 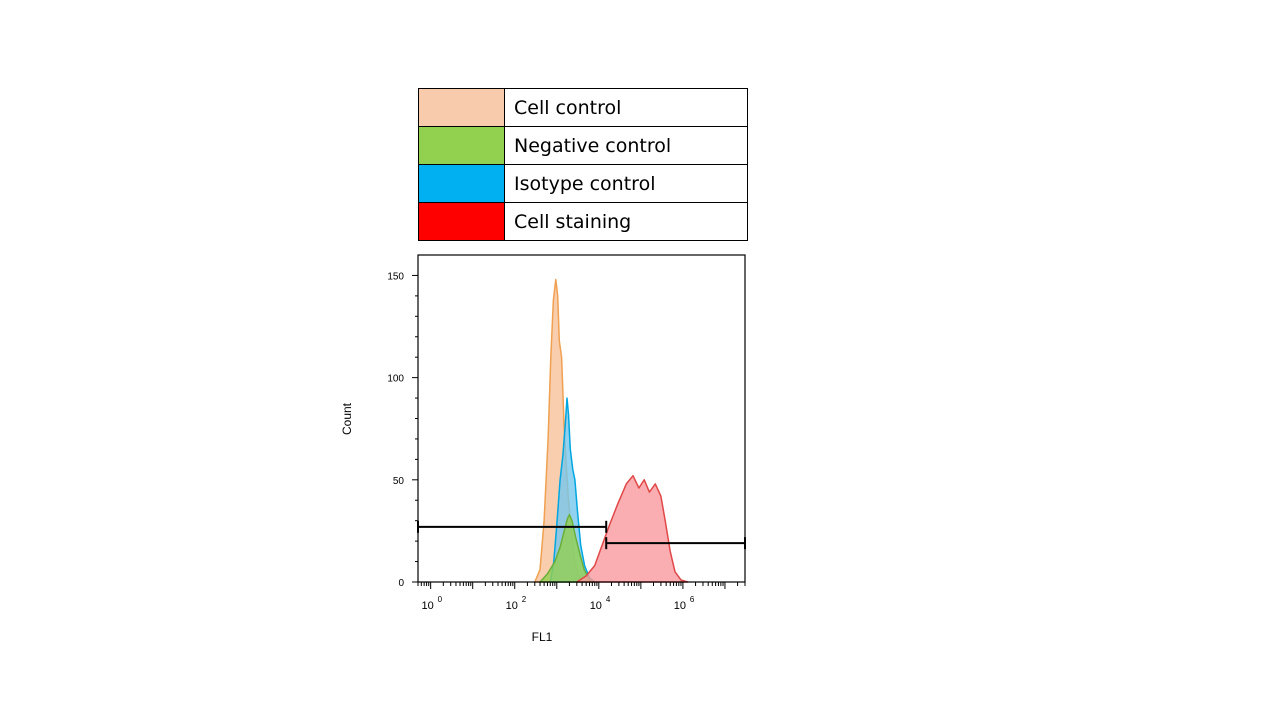 What do you see at coordinates (581, 597) in the screenshot?
I see `x-axis: 10 0 10 2 10 4 10 6` at bounding box center [581, 597].